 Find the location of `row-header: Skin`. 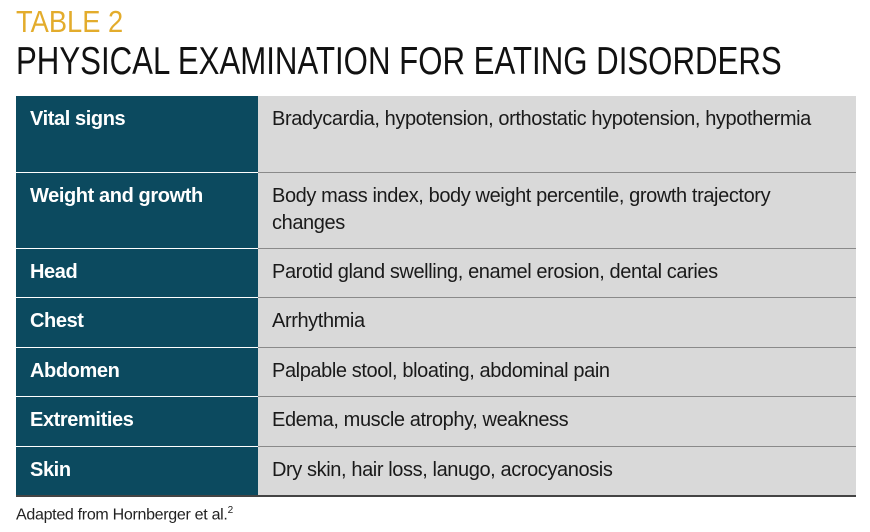

row-header: Skin is located at coordinates (137, 470).